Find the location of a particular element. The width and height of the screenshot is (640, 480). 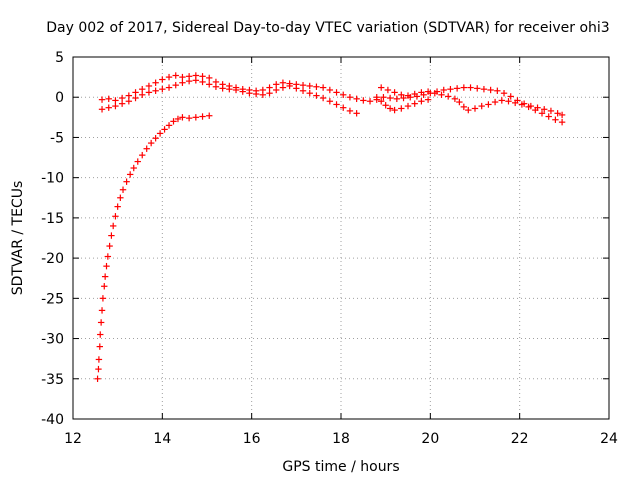

y-tick-label: -30 is located at coordinates (52, 340).